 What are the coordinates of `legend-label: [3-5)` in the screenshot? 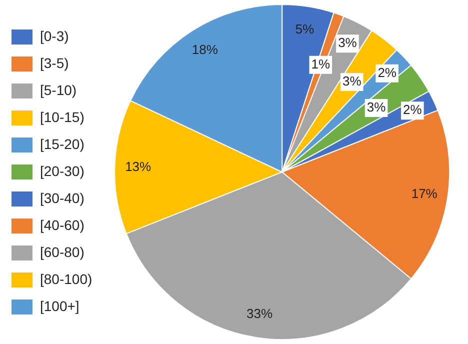 It's located at (54, 62).